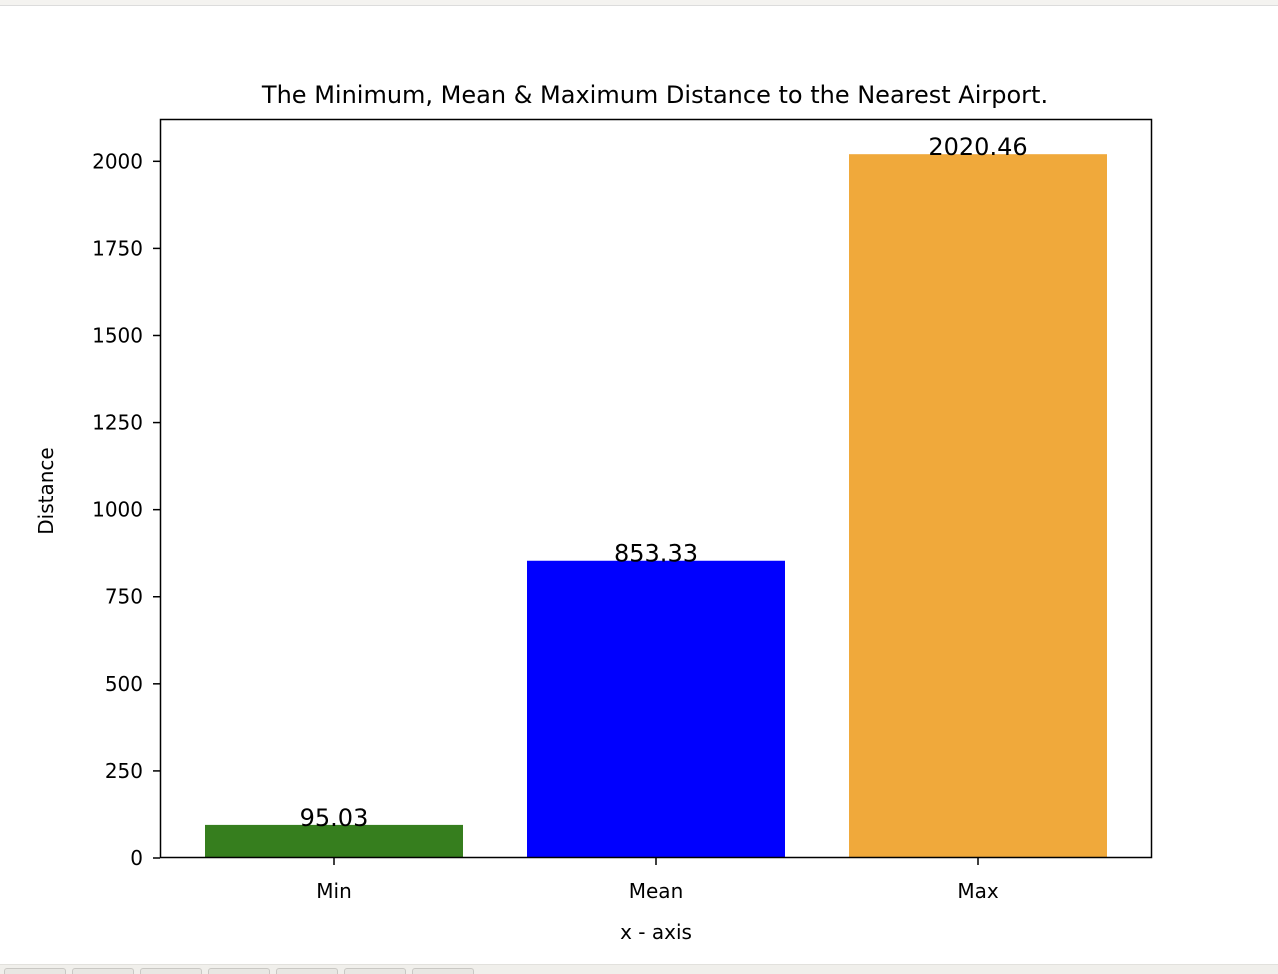 The height and width of the screenshot is (974, 1278). What do you see at coordinates (639, 3) in the screenshot?
I see `window-top-edge` at bounding box center [639, 3].